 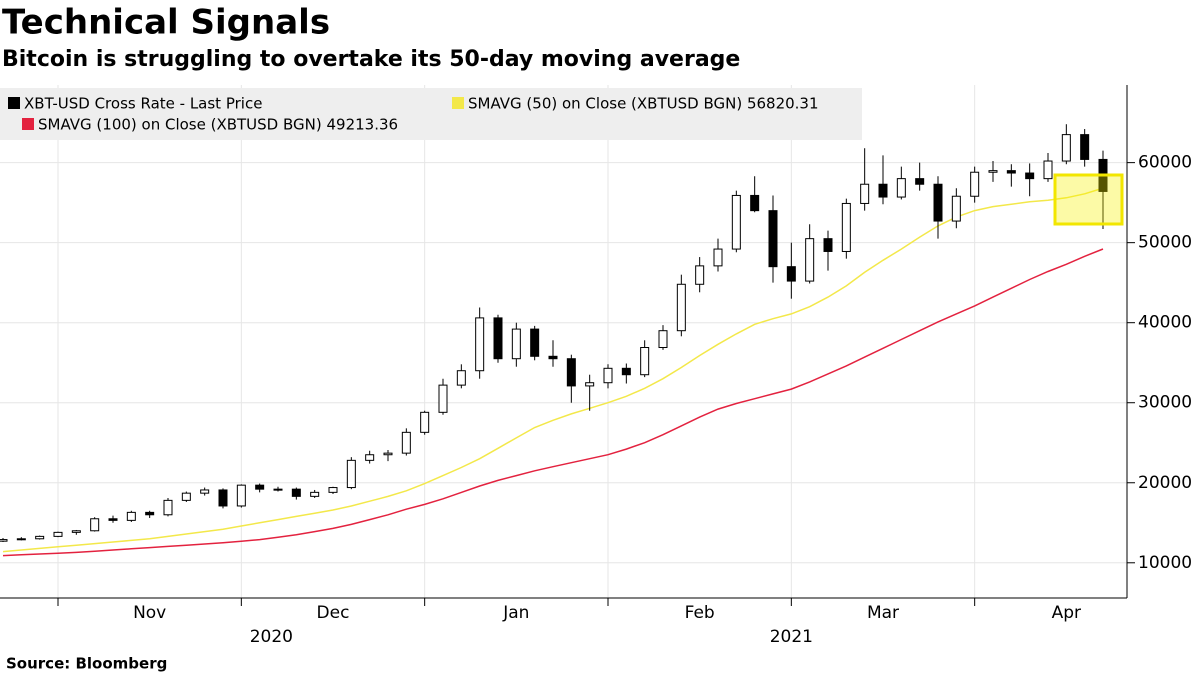 I want to click on y-tick-label: 30000, so click(x=1165, y=403).